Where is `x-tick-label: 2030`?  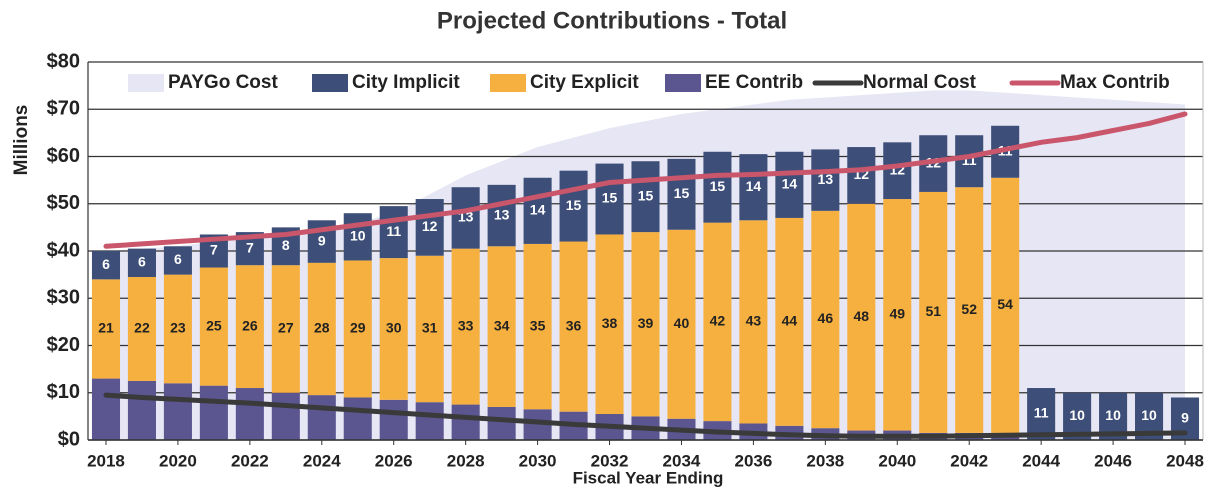 x-tick-label: 2030 is located at coordinates (538, 460).